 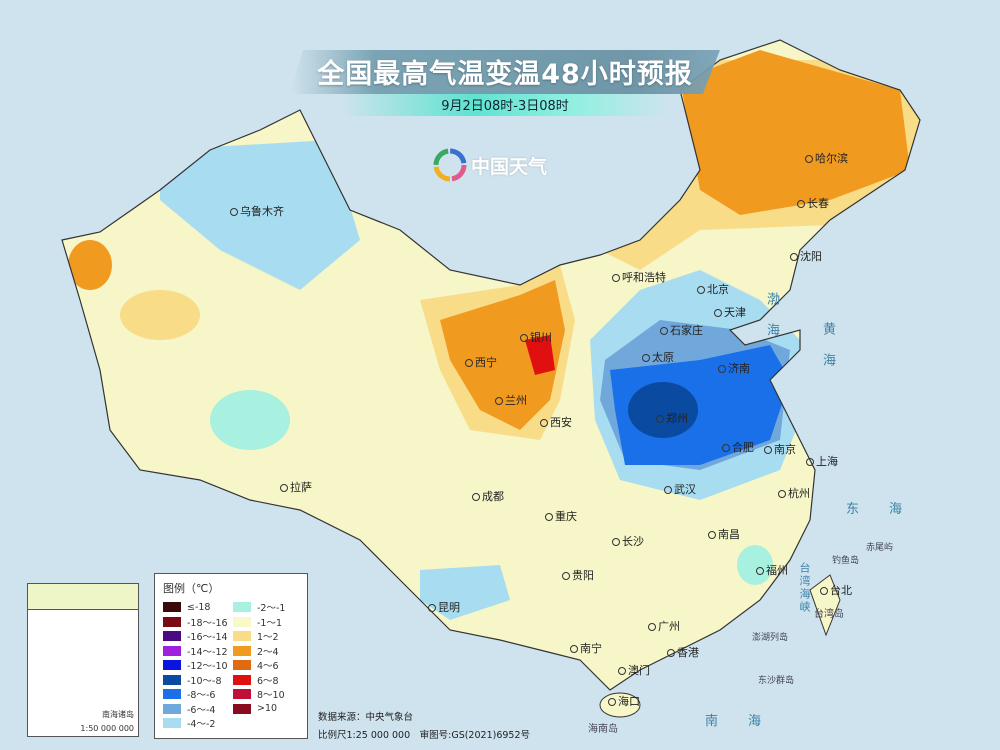 I want to click on legend-label: -16～-14, so click(x=207, y=638).